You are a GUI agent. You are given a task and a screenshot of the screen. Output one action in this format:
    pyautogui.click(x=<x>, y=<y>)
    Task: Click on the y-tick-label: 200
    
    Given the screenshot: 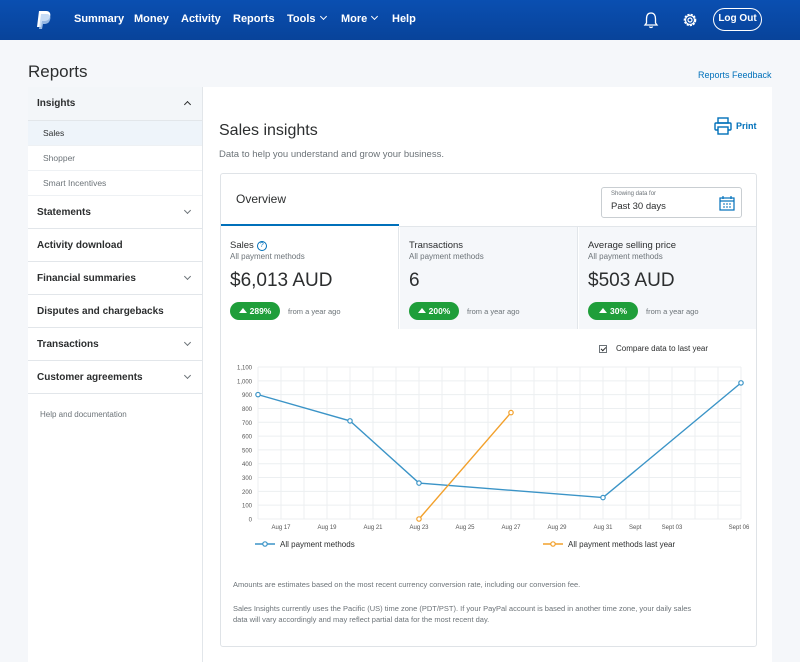 What is the action you would take?
    pyautogui.click(x=247, y=493)
    